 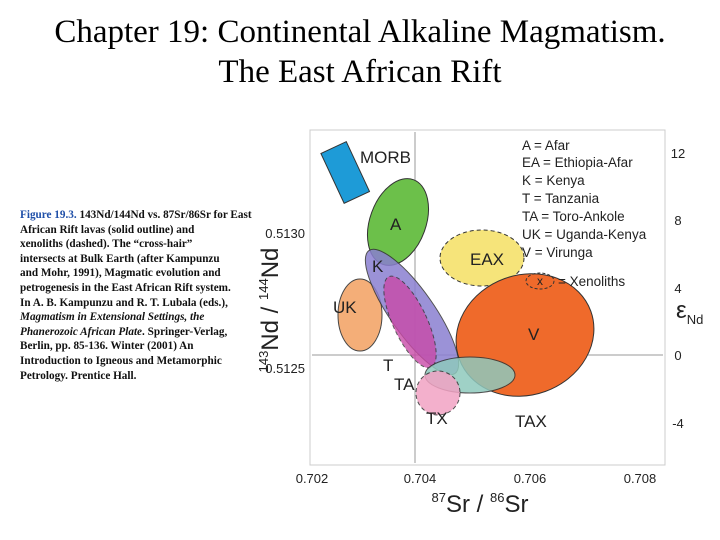 I want to click on field-label: TAX, so click(x=531, y=421).